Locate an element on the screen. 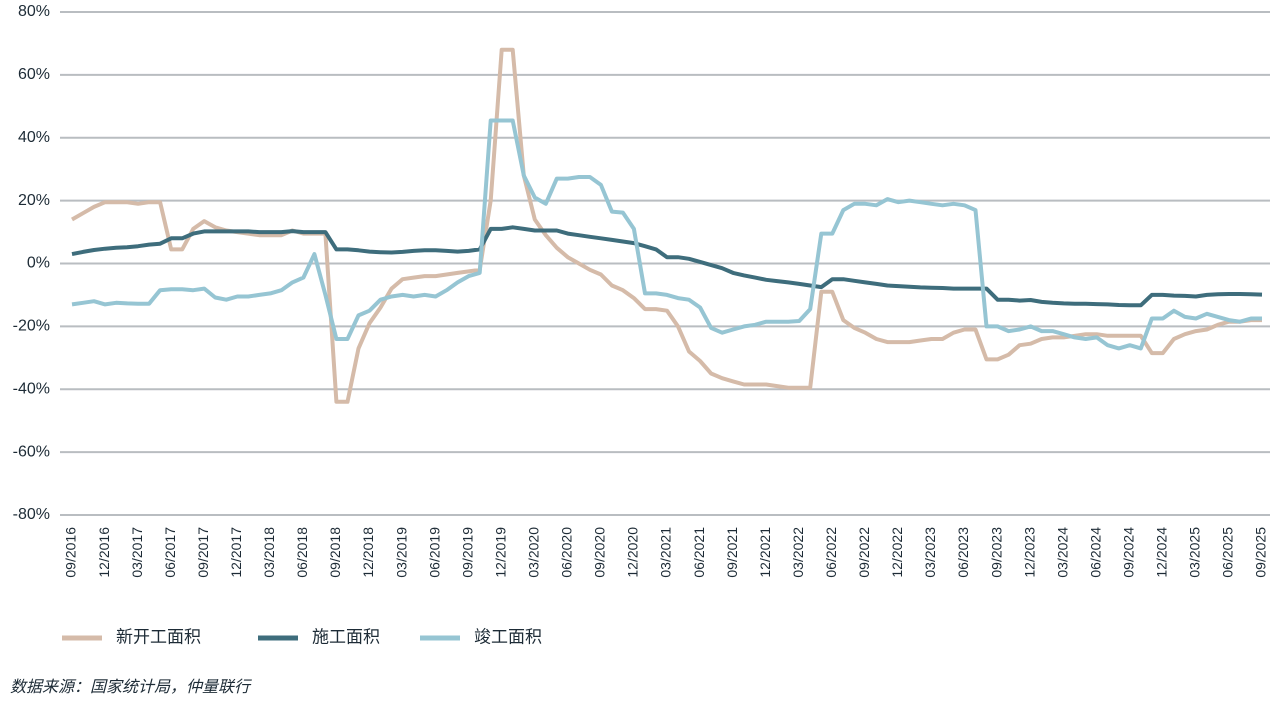 The image size is (1280, 718). x-tick-label: 09/2016 is located at coordinates (71, 552).